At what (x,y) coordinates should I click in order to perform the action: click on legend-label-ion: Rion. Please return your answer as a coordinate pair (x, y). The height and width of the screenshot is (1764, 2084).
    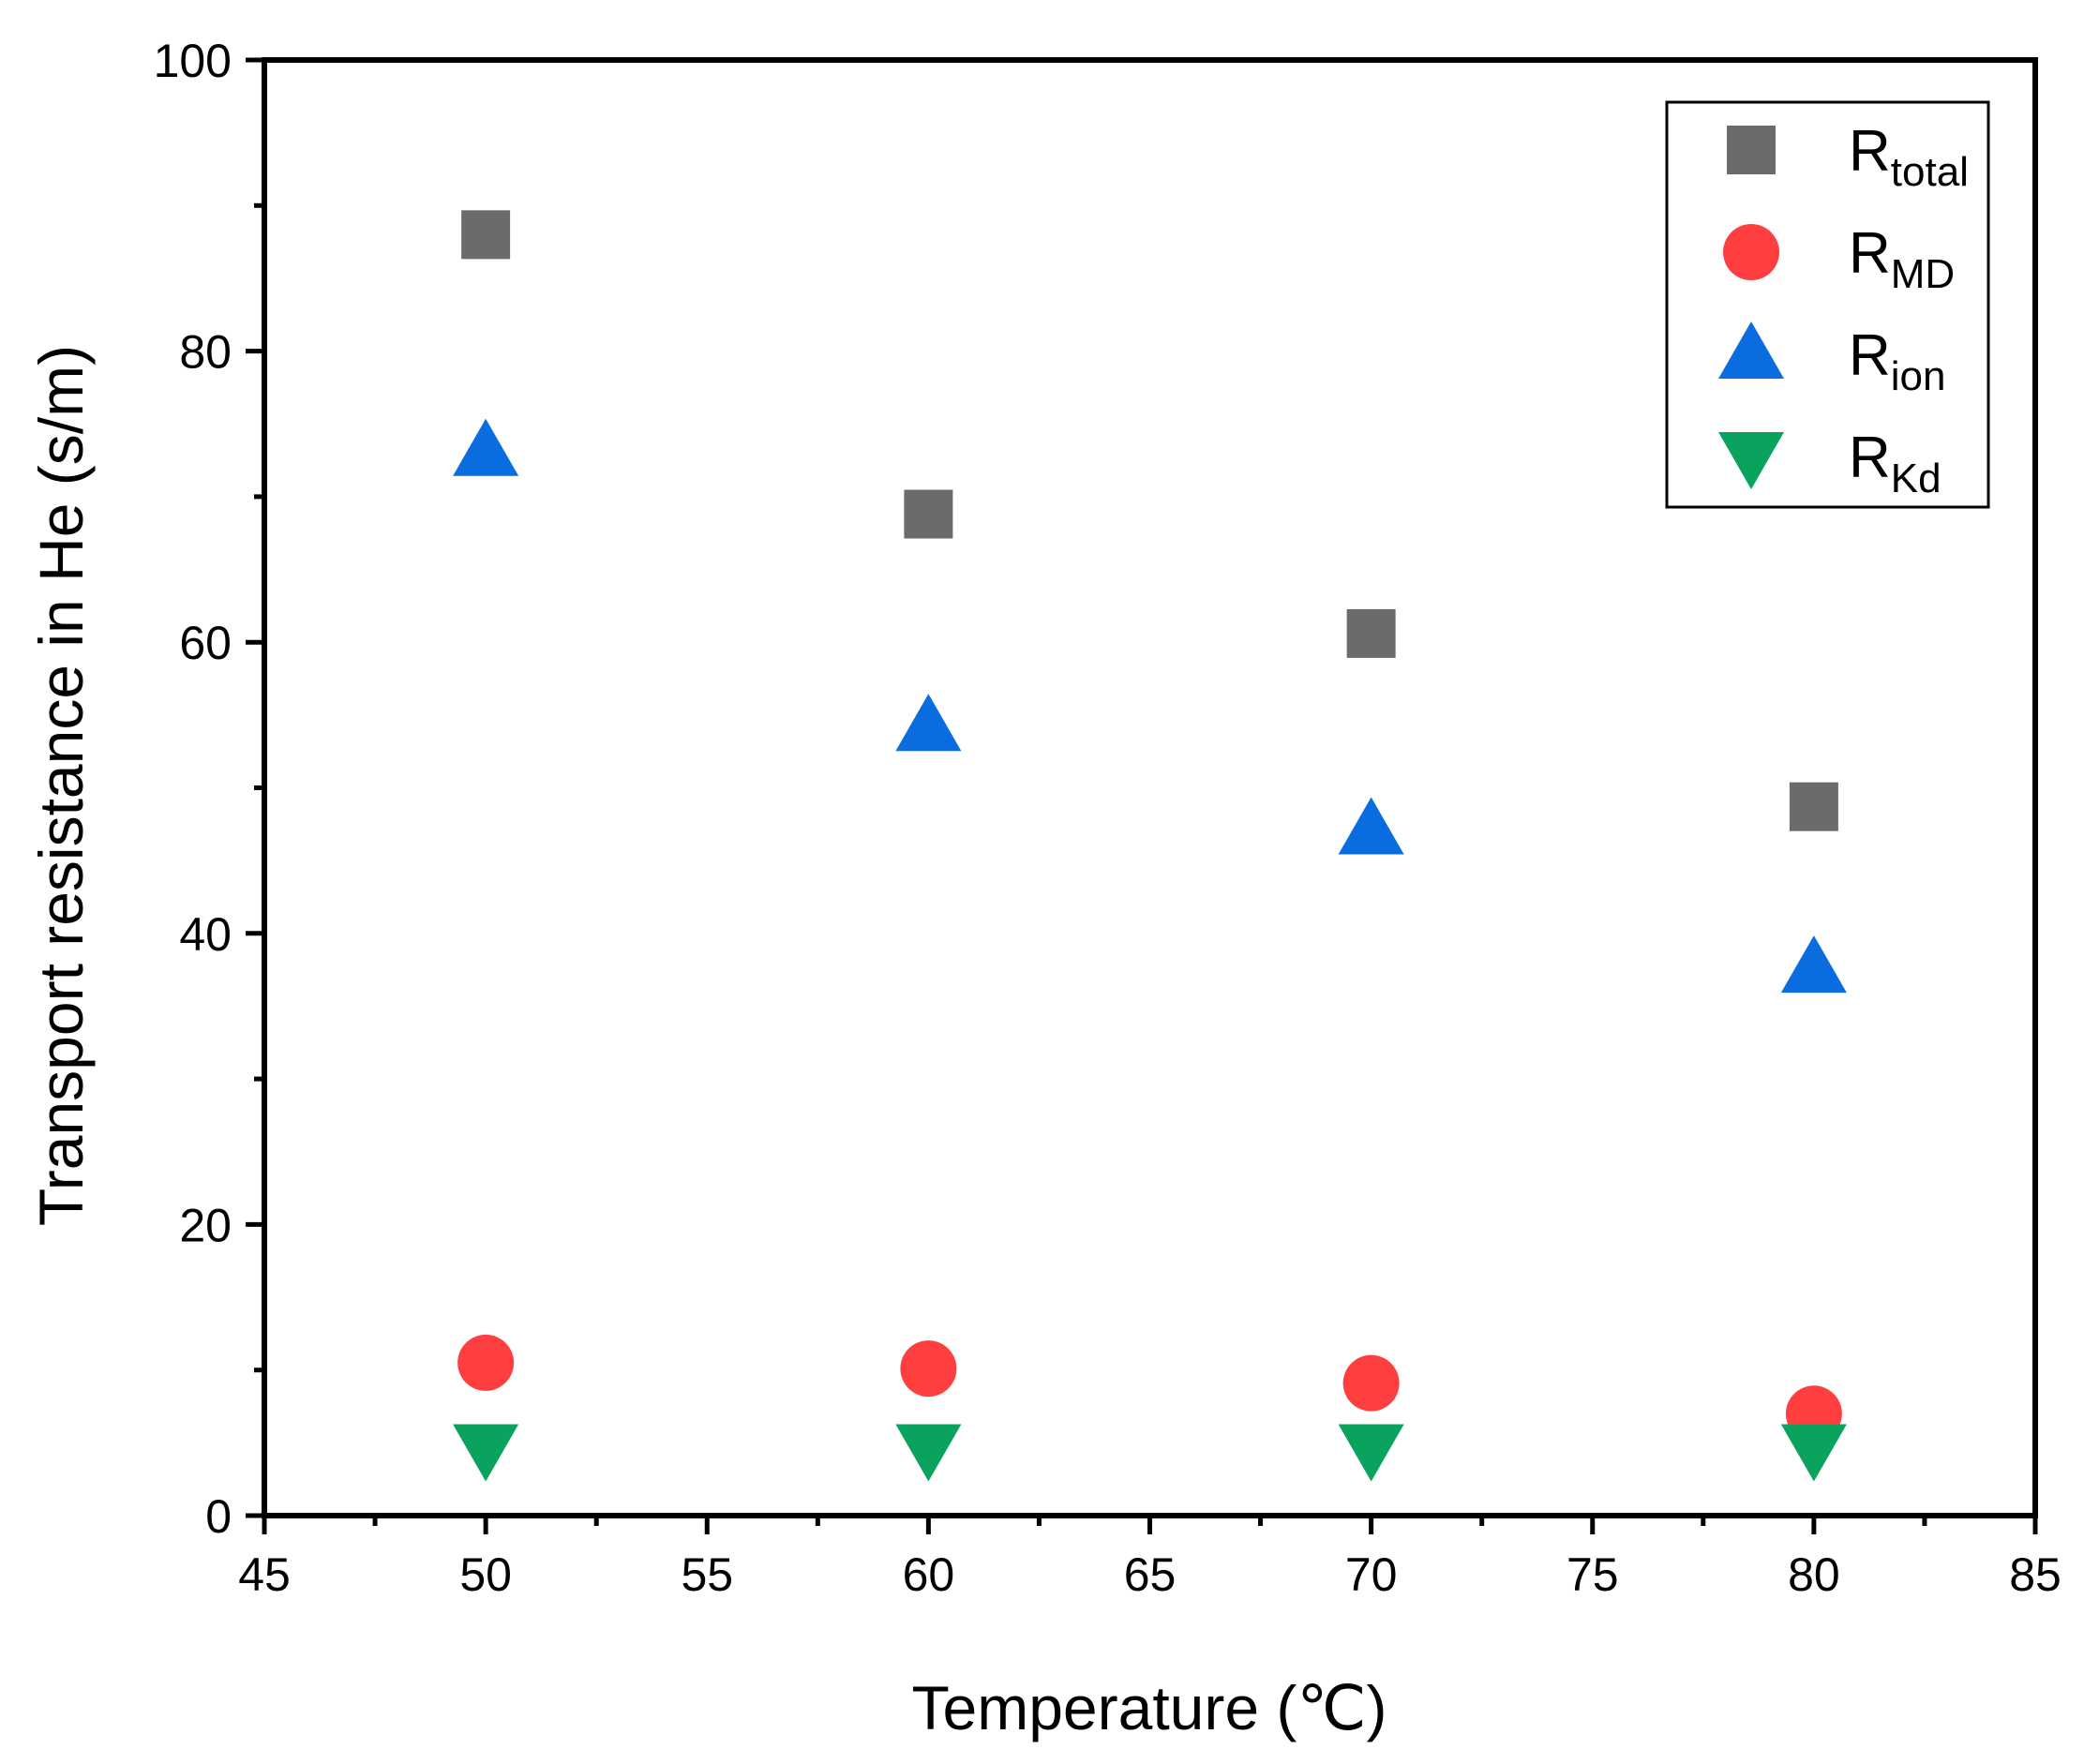
    Looking at the image, I should click on (1897, 361).